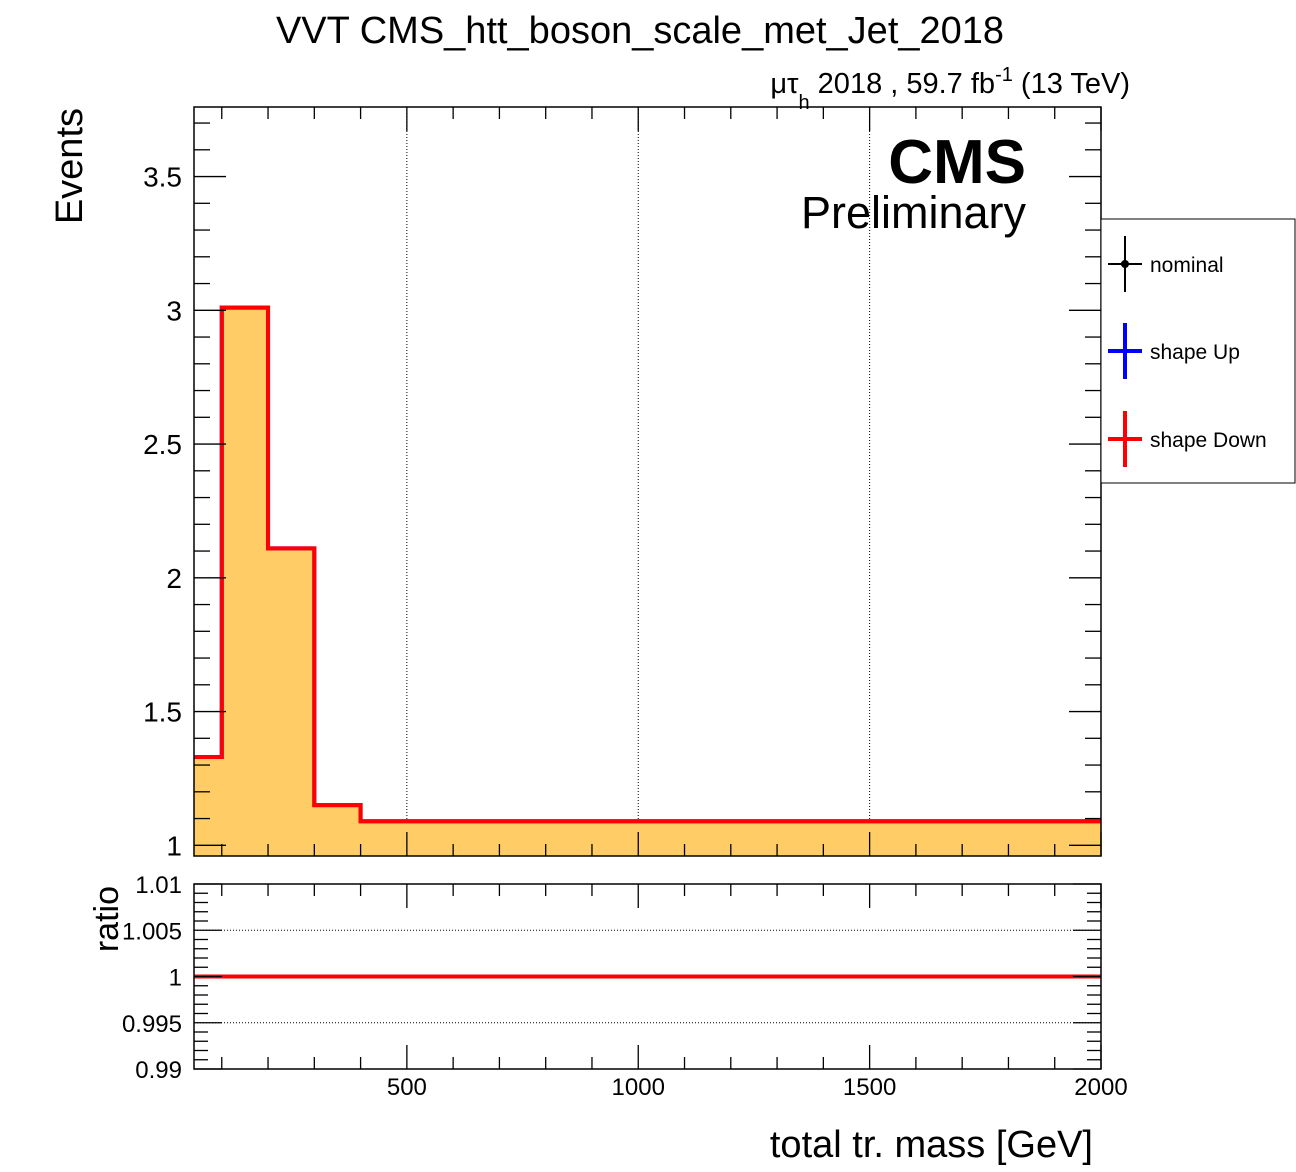 The image size is (1296, 1172). Describe the element at coordinates (869, 1087) in the screenshot. I see `x-tick-label: 1500` at that location.